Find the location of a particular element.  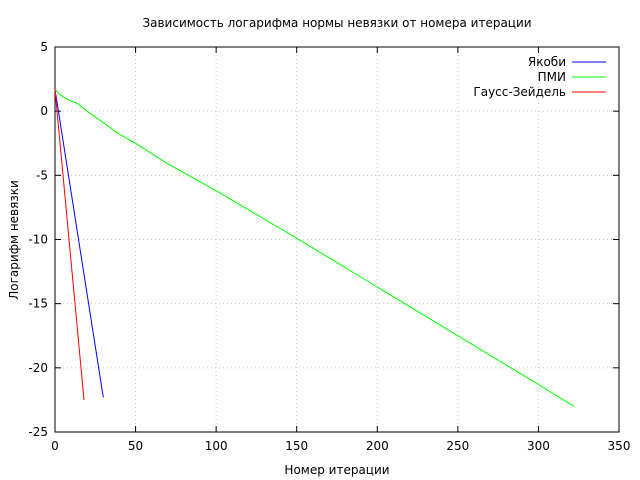

x-tick-label: 200 is located at coordinates (377, 446).